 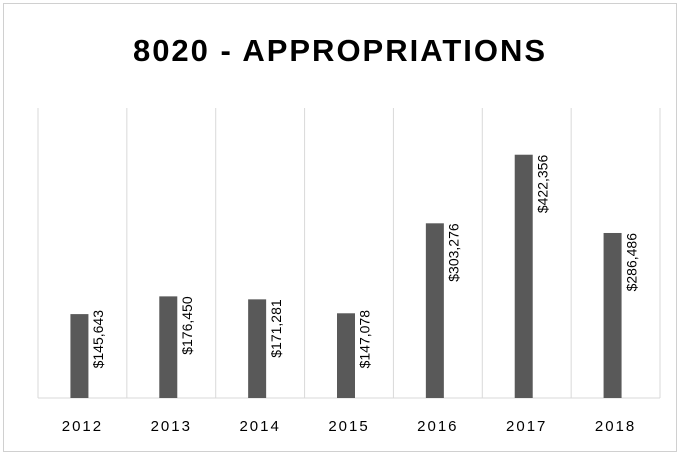 I want to click on x-tick-label: 2017, so click(x=526, y=426).